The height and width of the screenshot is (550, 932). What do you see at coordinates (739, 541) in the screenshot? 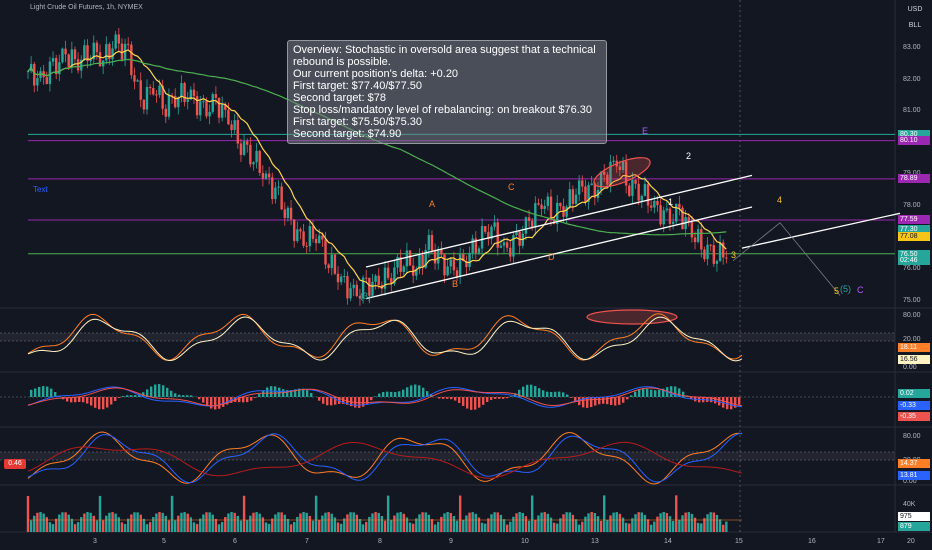
I see `time-tick-label: 15` at bounding box center [739, 541].